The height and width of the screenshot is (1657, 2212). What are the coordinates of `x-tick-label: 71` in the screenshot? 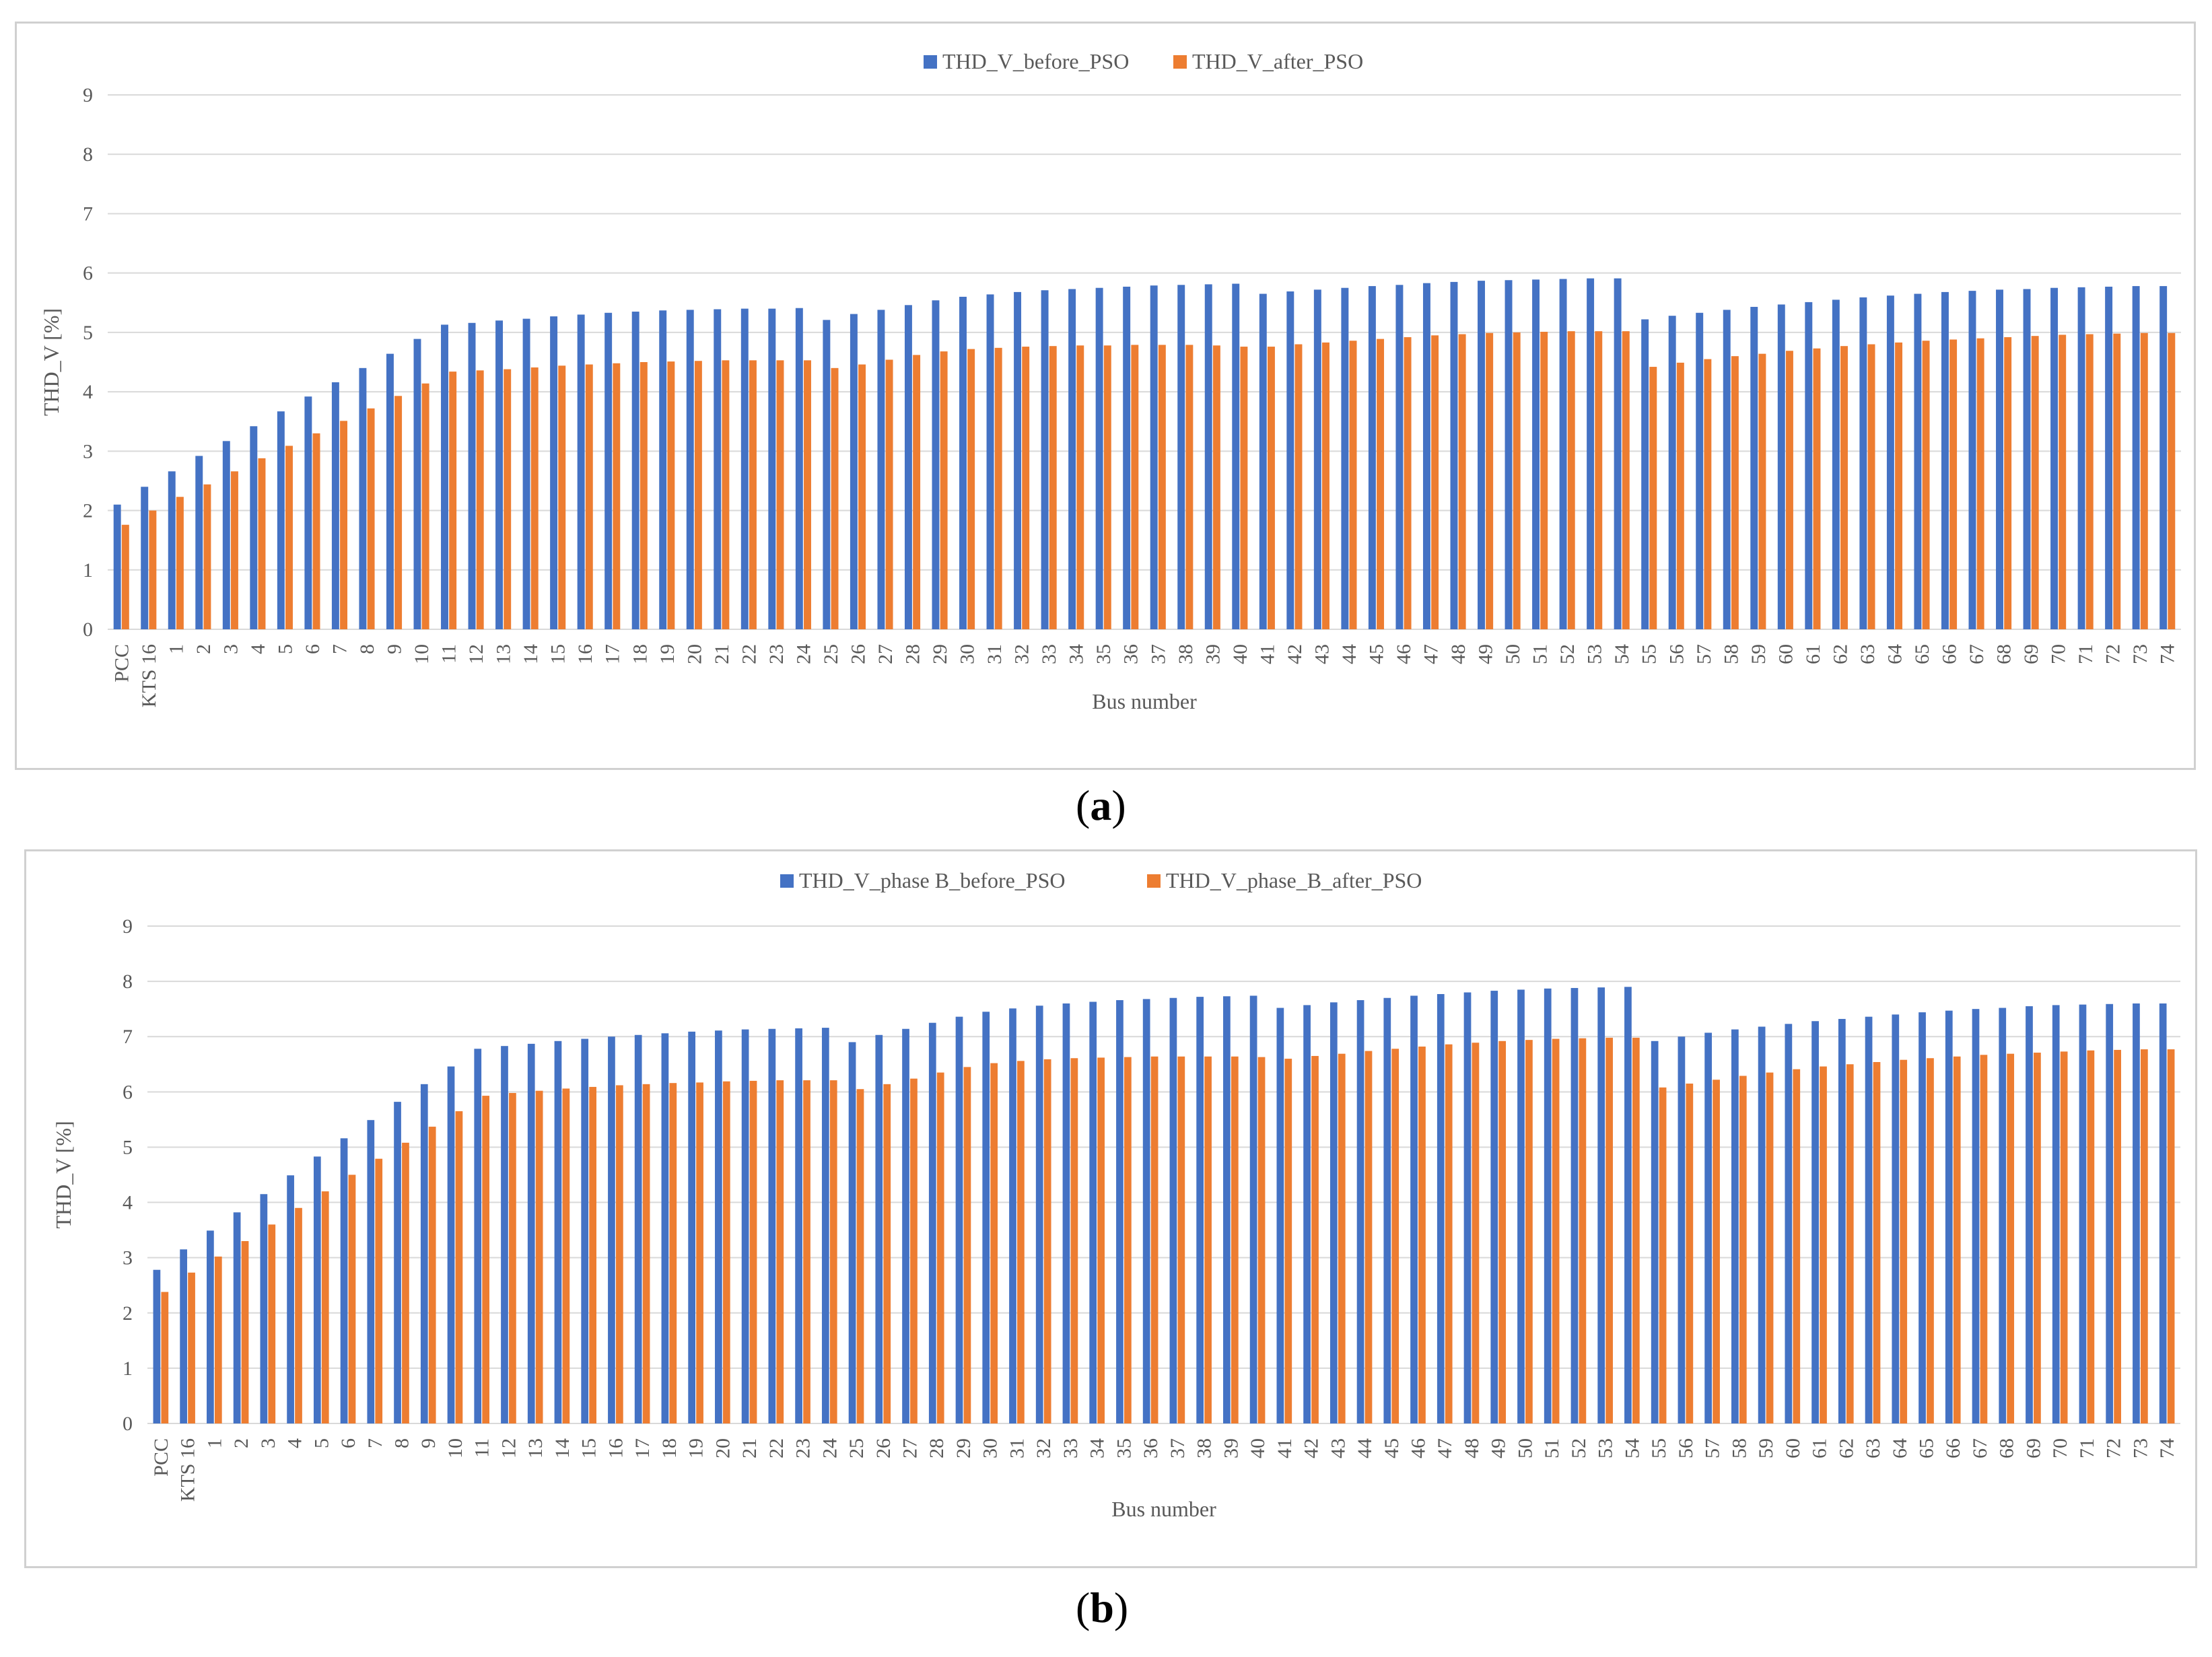 It's located at (2086, 654).